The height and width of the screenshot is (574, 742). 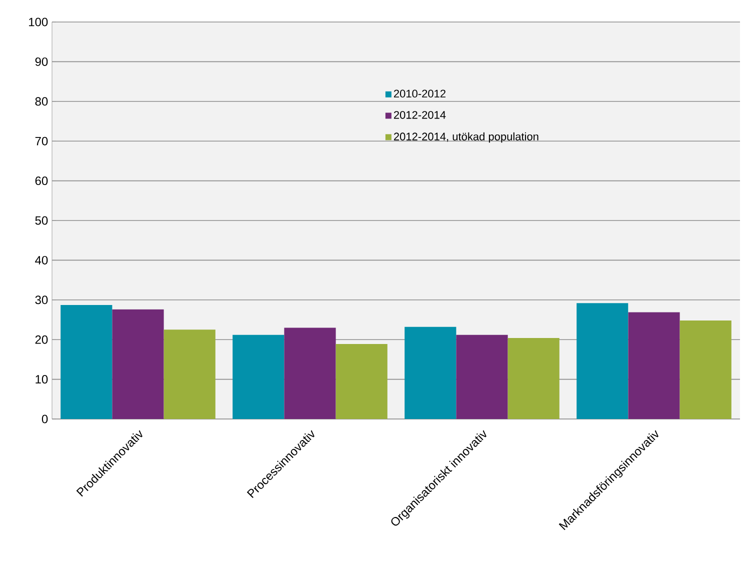 I want to click on y-tick-label: 30, so click(x=41, y=300).